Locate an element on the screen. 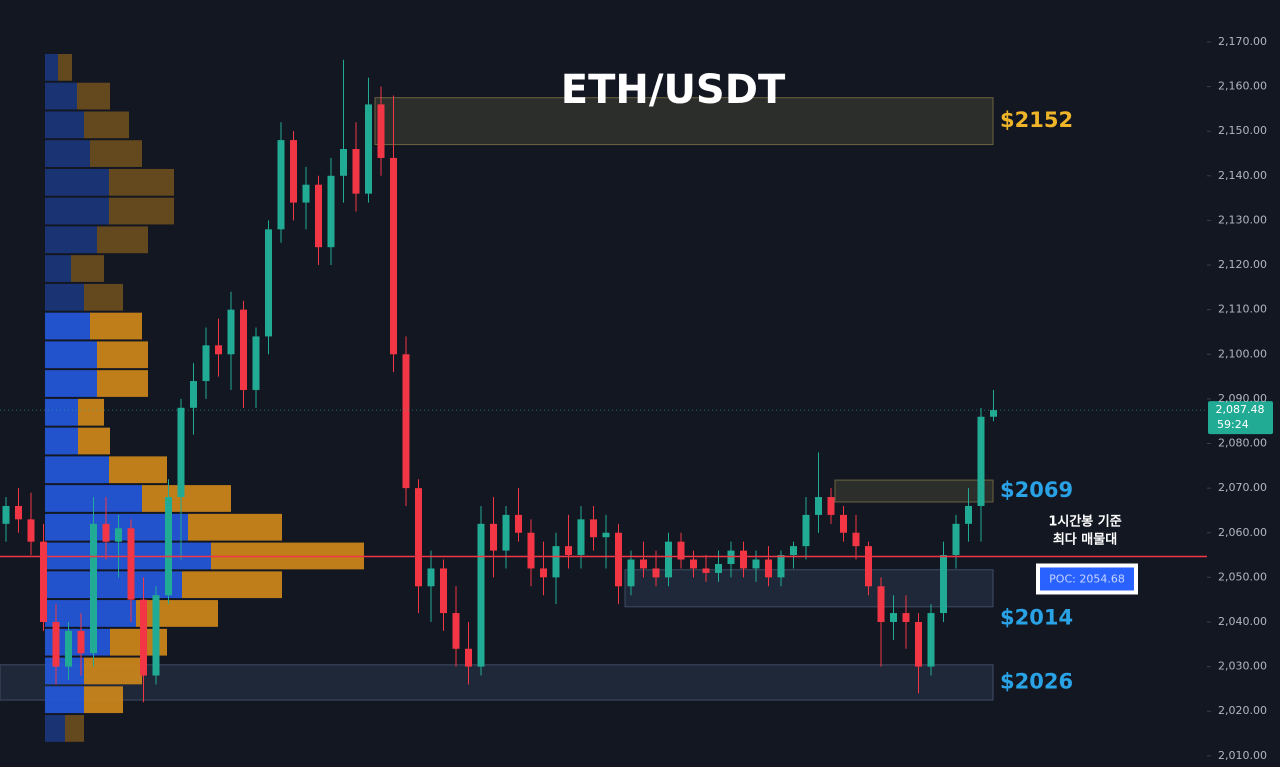 This screenshot has width=1280, height=767. y-tick-label: 2,150.00 is located at coordinates (1242, 130).